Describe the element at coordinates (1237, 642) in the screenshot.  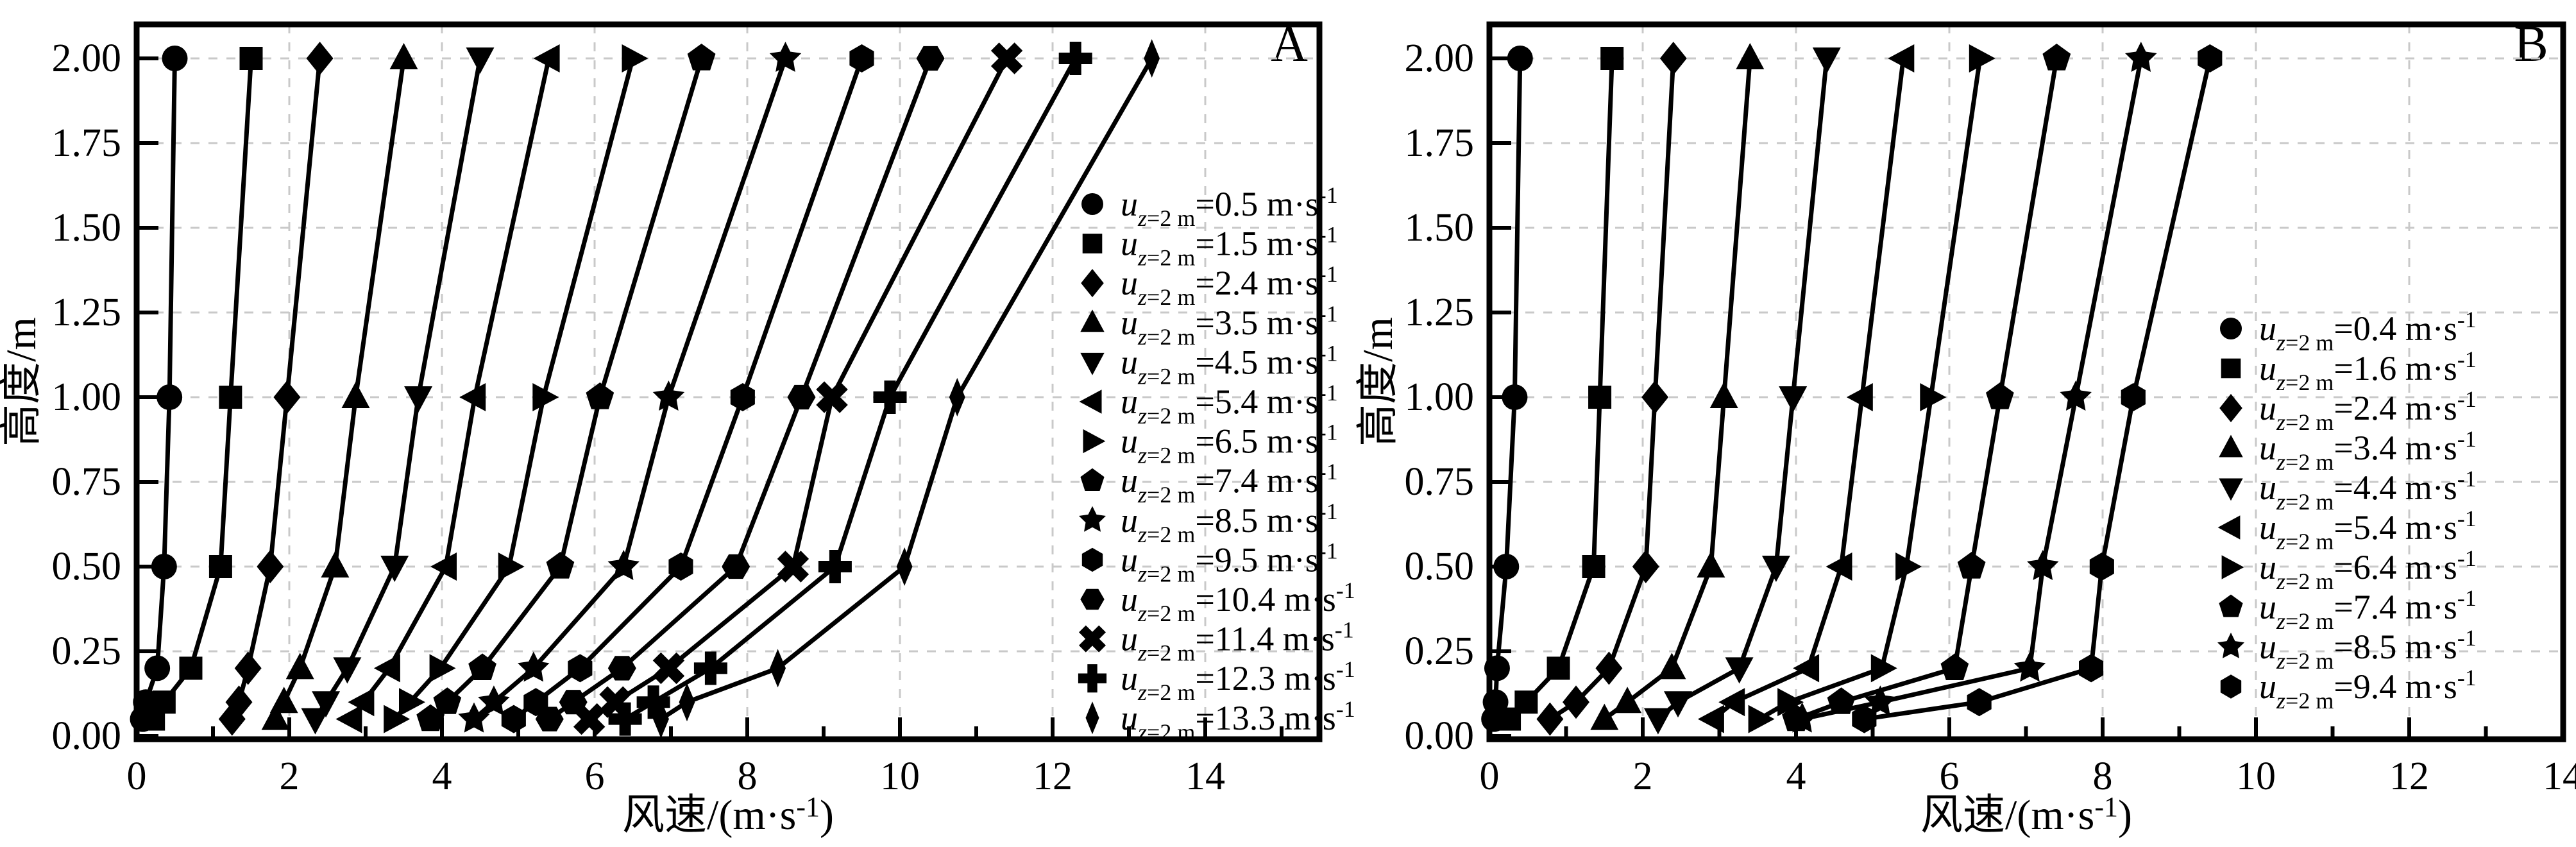
I see `legend-label: uz=2 m=11.4 m·s-1` at that location.